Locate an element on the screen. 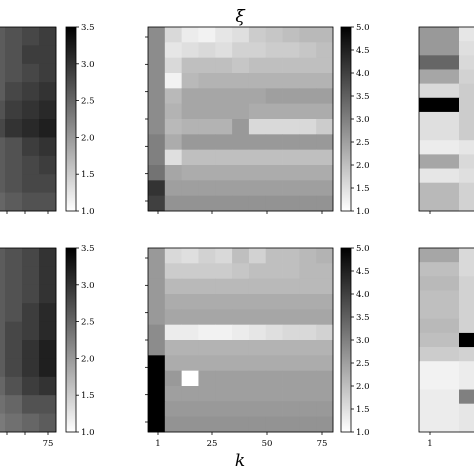 The image size is (474, 474). colorbar-tick-label: 4.5 is located at coordinates (363, 272).